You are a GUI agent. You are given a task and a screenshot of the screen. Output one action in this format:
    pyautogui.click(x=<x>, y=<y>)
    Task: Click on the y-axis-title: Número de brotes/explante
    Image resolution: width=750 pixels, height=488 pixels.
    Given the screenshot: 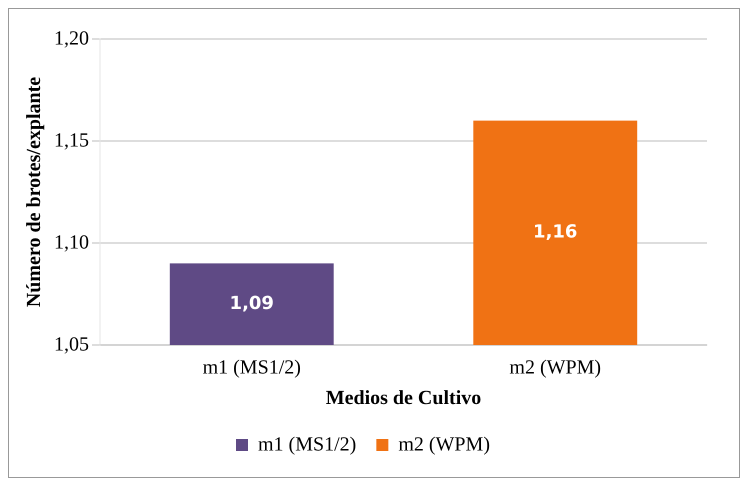 What is the action you would take?
    pyautogui.click(x=34, y=192)
    